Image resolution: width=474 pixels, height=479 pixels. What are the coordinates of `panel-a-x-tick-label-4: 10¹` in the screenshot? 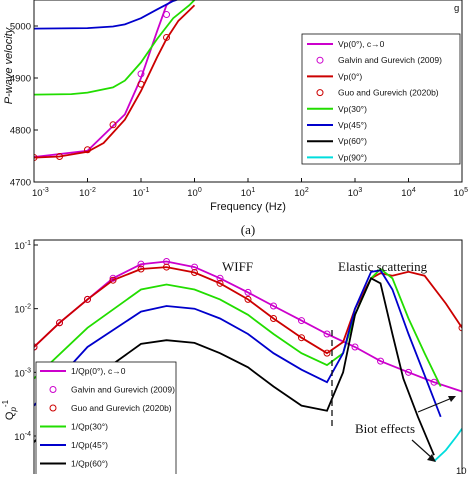 It's located at (248, 193).